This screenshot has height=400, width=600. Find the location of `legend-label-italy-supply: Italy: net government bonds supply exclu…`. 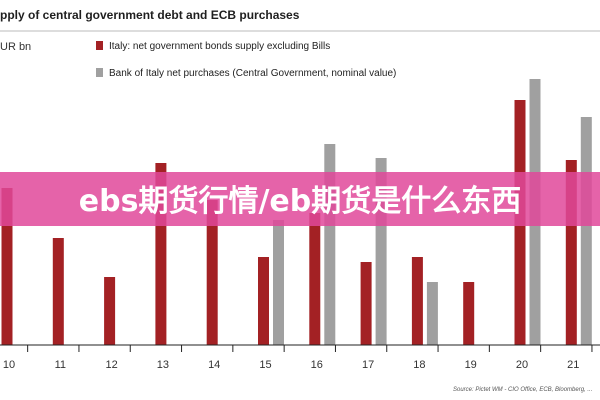

legend-label-italy-supply: Italy: net government bonds supply exclu… is located at coordinates (219, 46).